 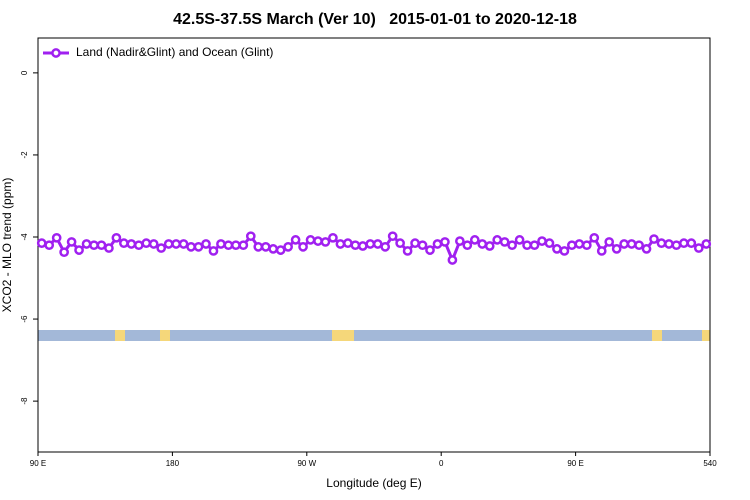 I want to click on x-axis-label: Longitude (deg E), so click(x=373, y=483).